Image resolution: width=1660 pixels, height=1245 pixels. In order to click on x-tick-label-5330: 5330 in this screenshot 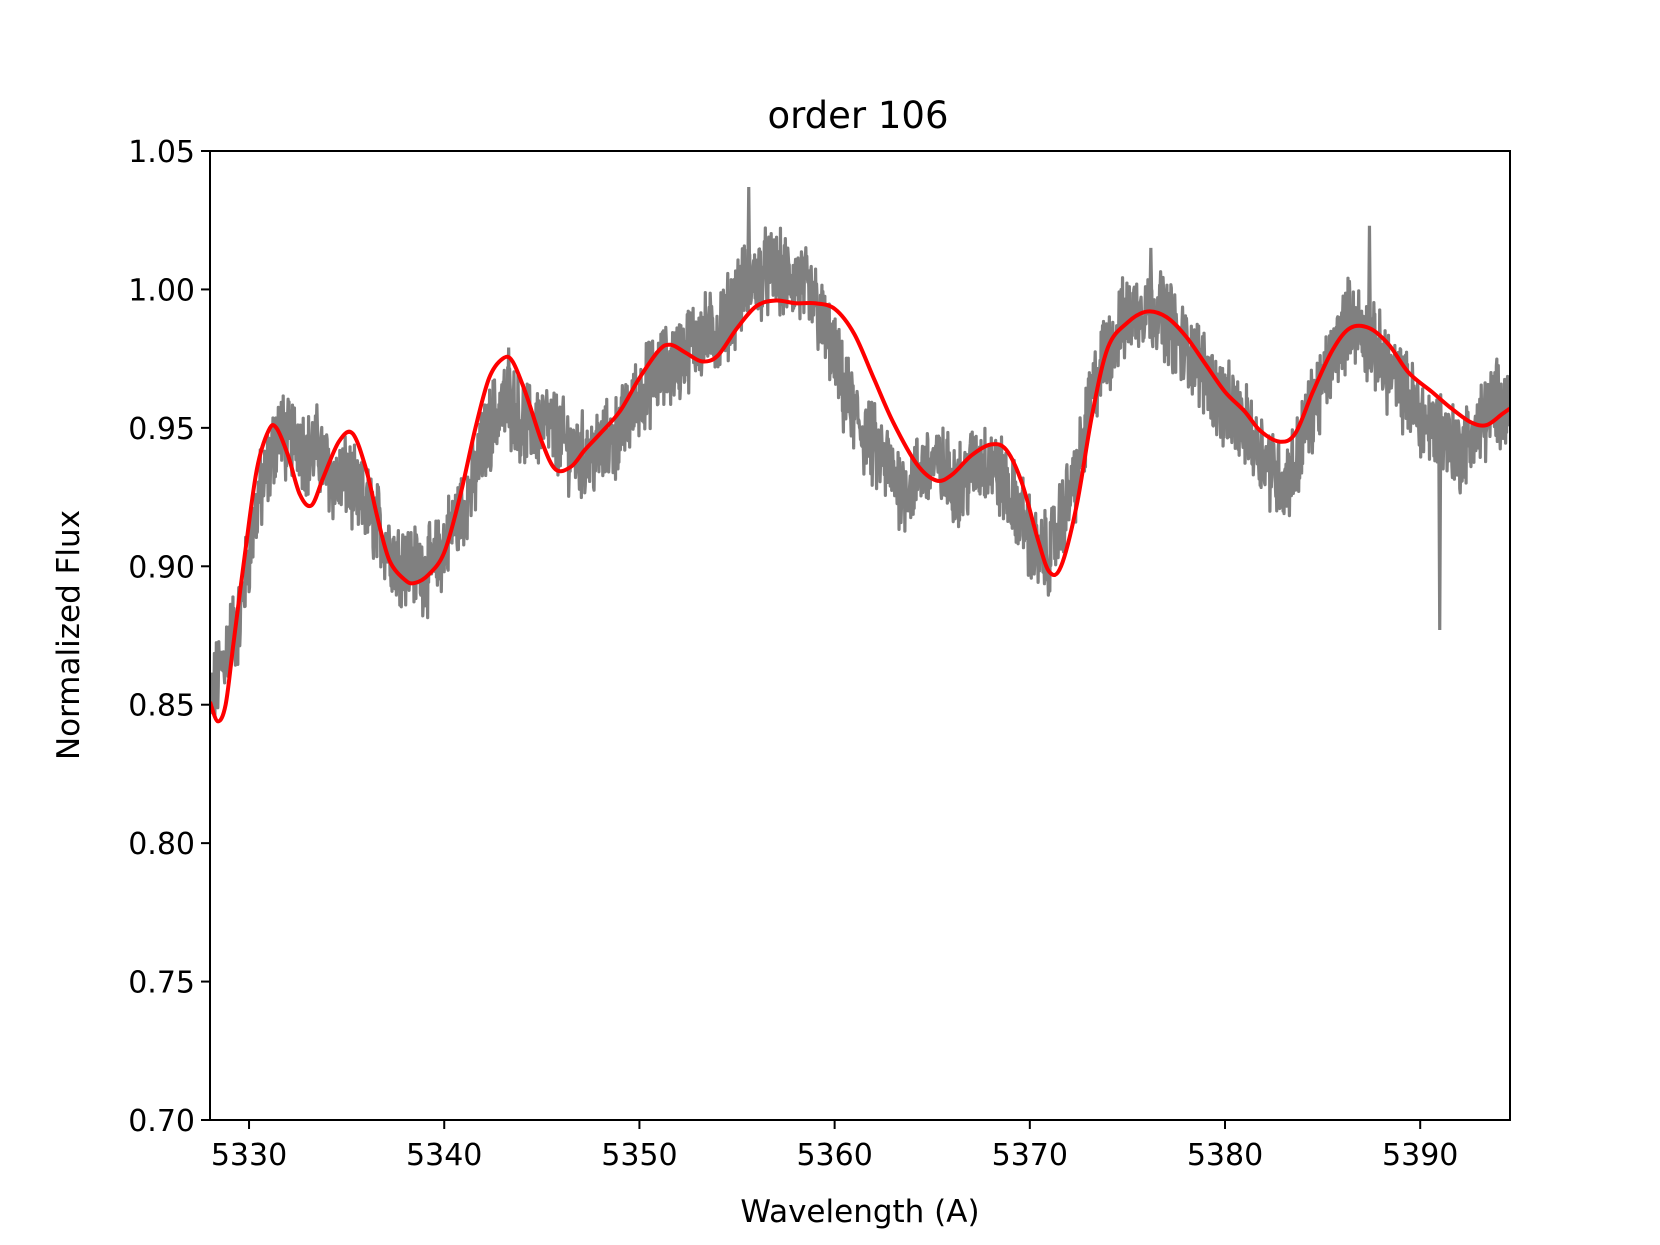, I will do `click(249, 1155)`.